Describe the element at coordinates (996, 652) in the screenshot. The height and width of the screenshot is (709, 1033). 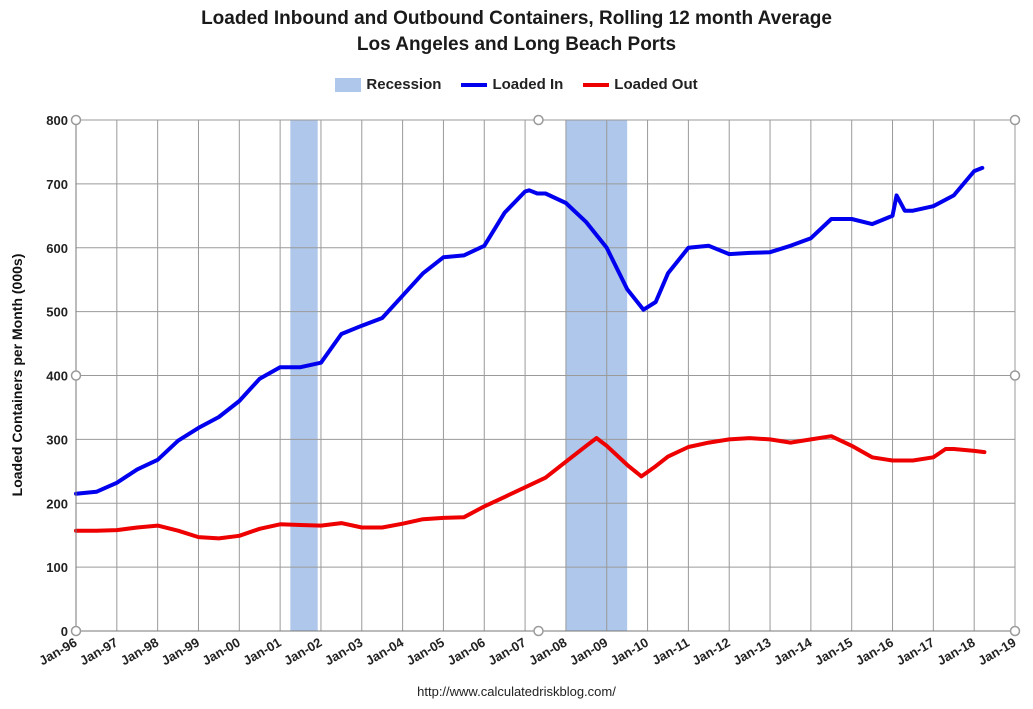
I see `x-tick-label: Jan-19` at that location.